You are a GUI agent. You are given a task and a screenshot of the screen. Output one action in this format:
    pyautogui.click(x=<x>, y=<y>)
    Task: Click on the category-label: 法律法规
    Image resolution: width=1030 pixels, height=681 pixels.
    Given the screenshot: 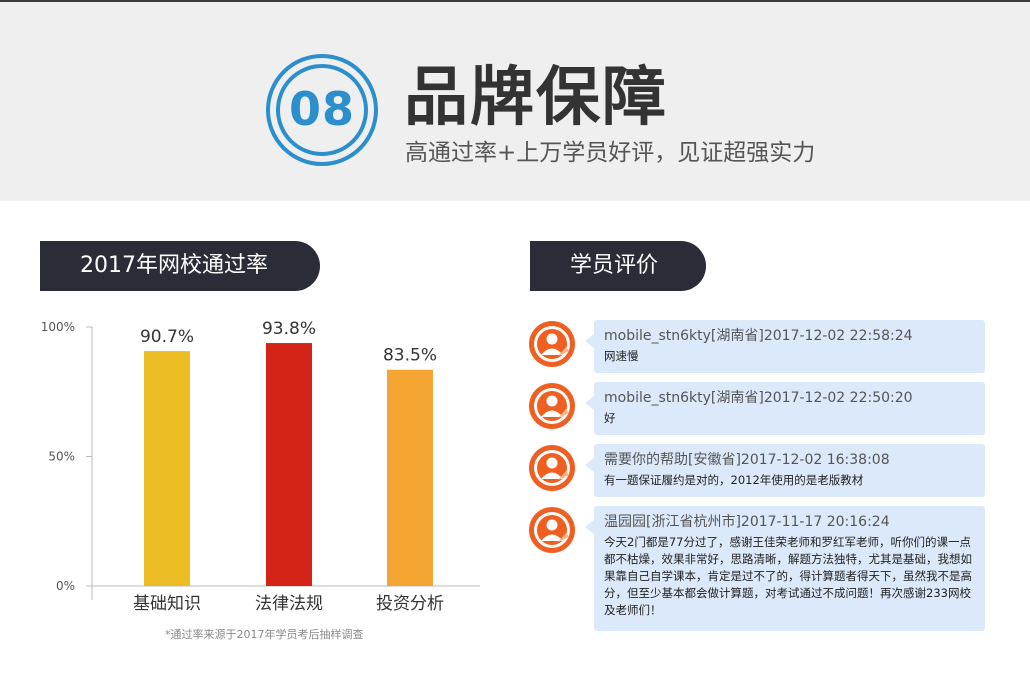 What is the action you would take?
    pyautogui.click(x=289, y=604)
    